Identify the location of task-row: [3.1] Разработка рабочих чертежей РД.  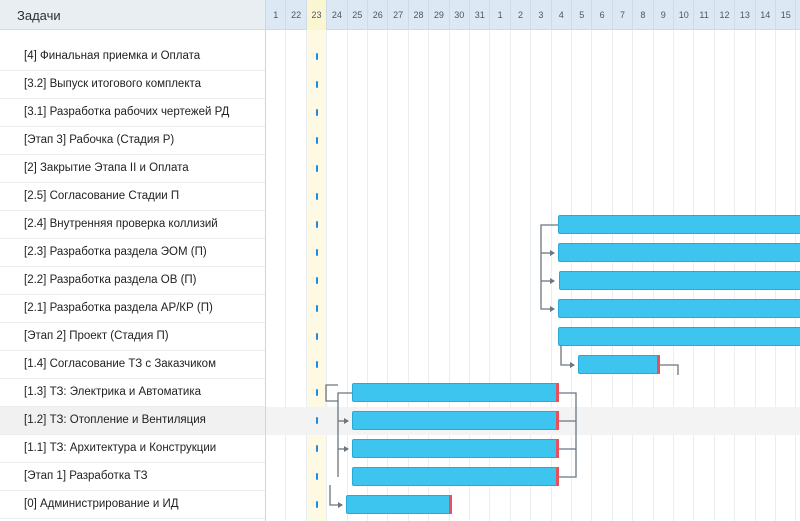
(132, 113).